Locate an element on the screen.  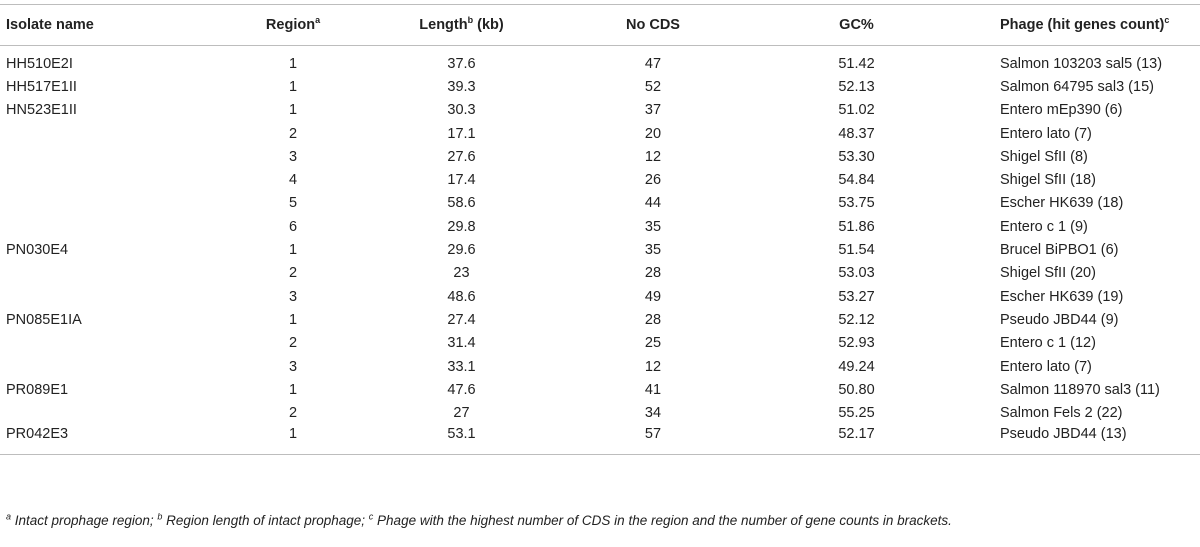
cell-isolate: PN085E1IA is located at coordinates (44, 319).